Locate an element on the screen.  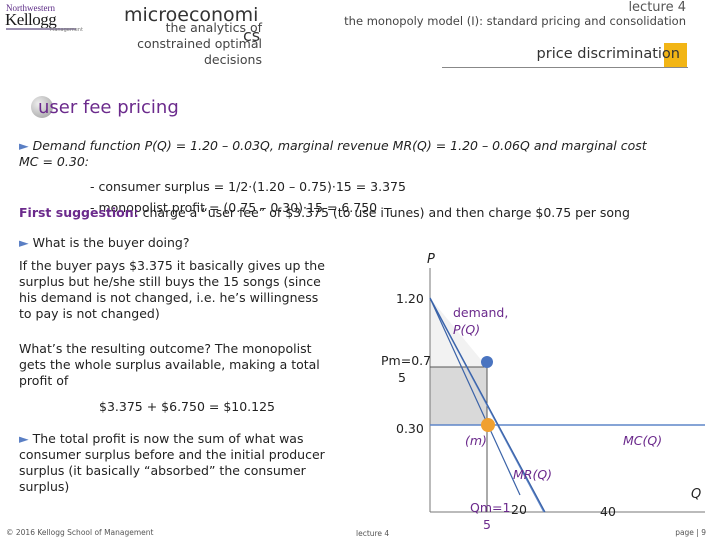
total-profit: $3.375 + $6.750 = $10.125 is located at coordinates (187, 406).